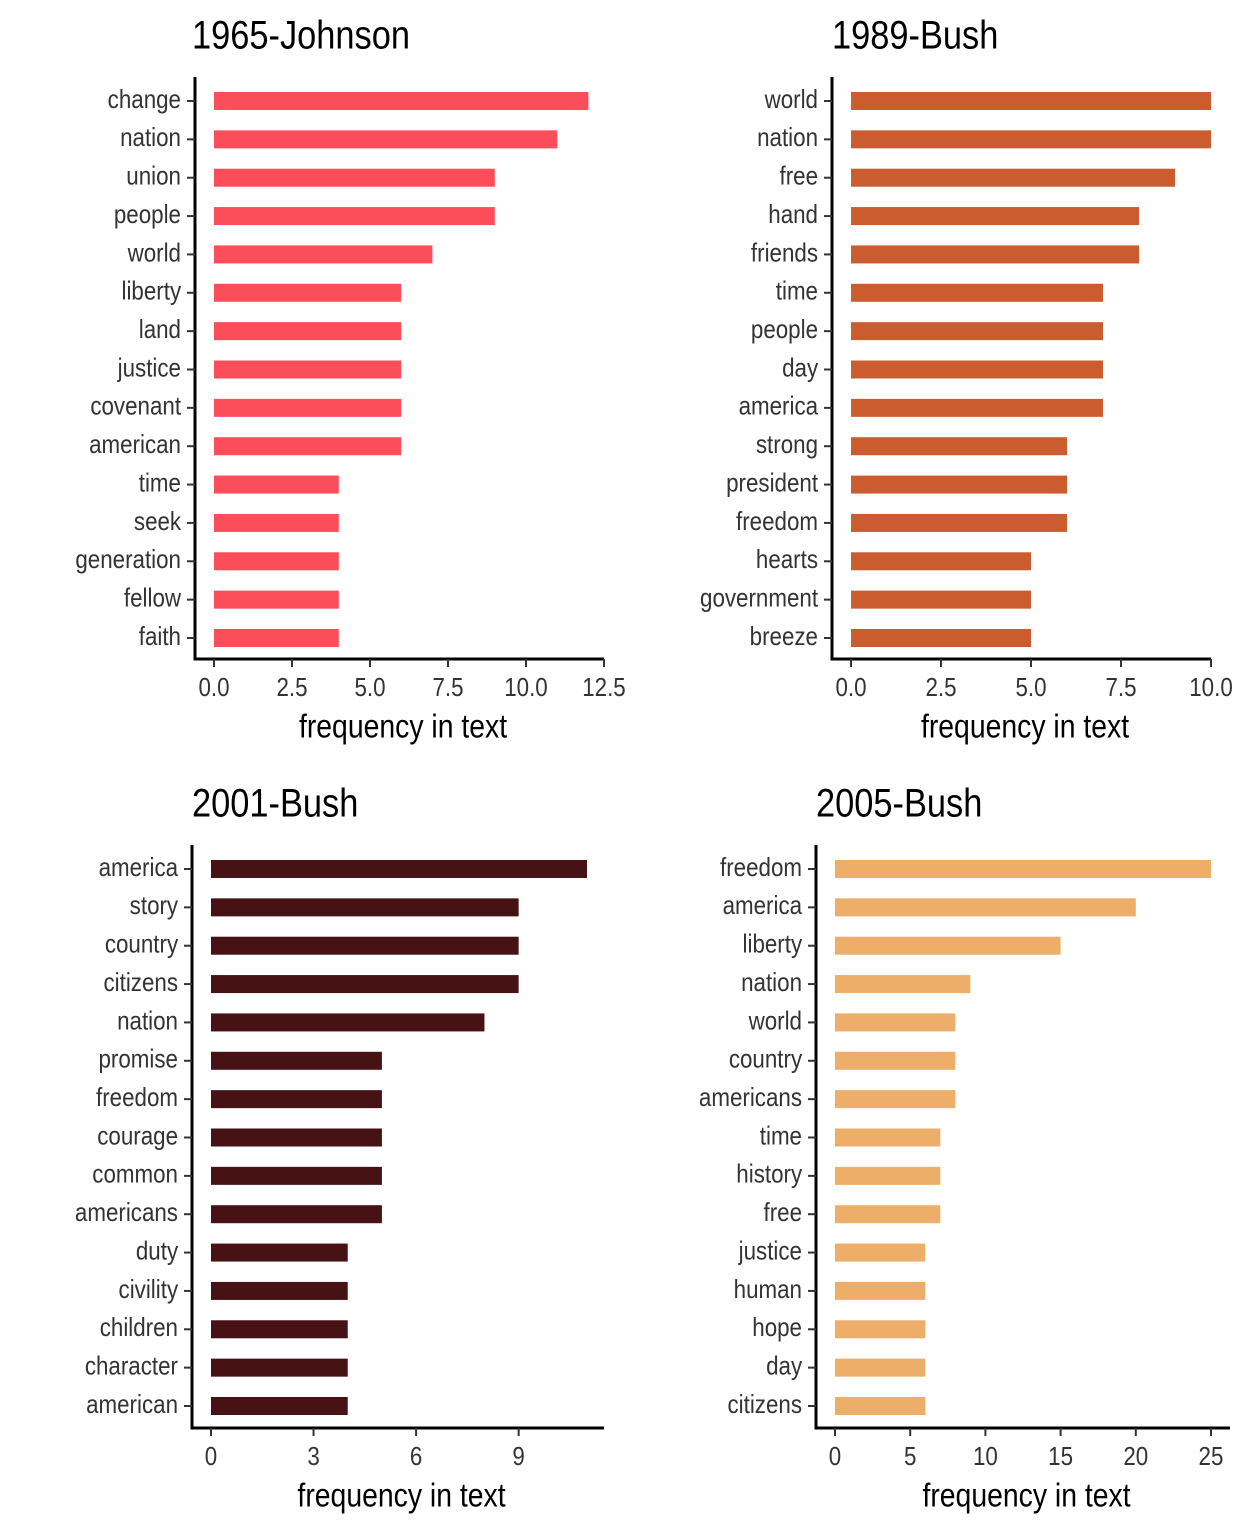  Describe the element at coordinates (149, 1289) in the screenshot. I see `y-tick-label: civility` at that location.